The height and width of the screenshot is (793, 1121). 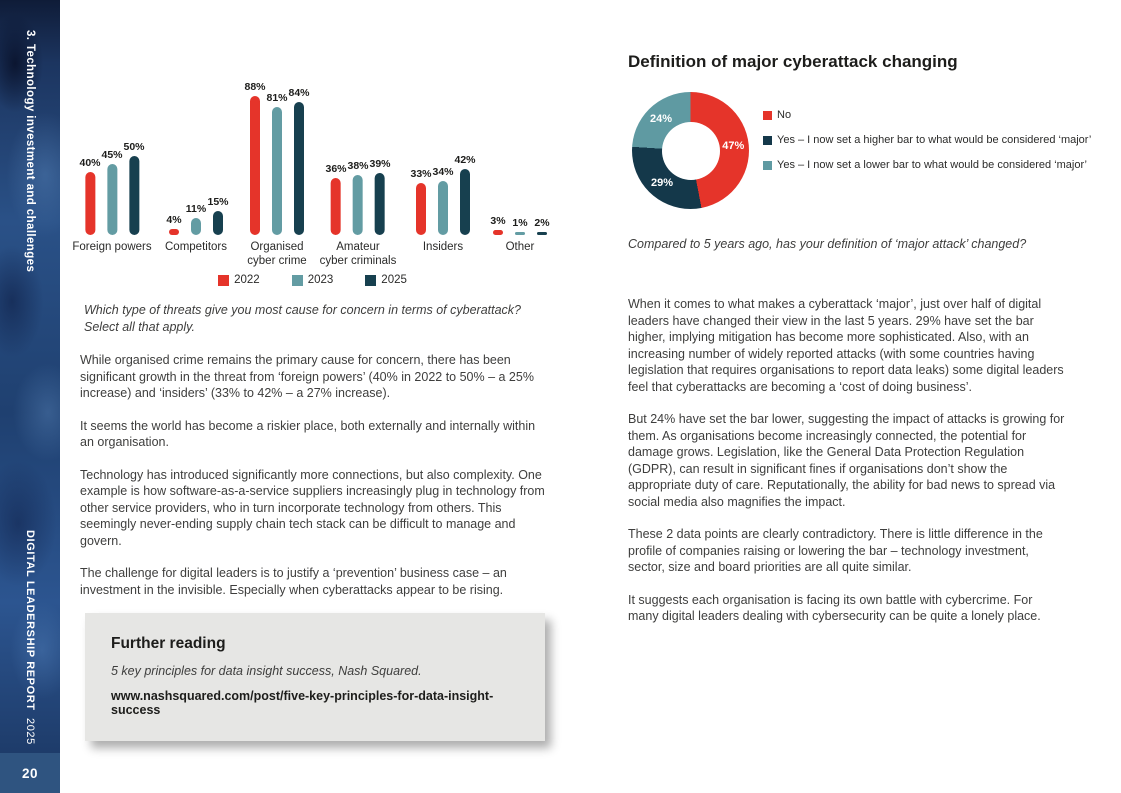 I want to click on bar-group: 40% 45% 50% Foreign powers, so click(x=111, y=168).